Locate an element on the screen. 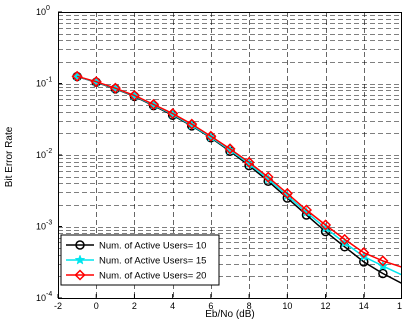 This screenshot has height=322, width=402. legend-entry-label: Num. of Active Users= 20 is located at coordinates (152, 276).